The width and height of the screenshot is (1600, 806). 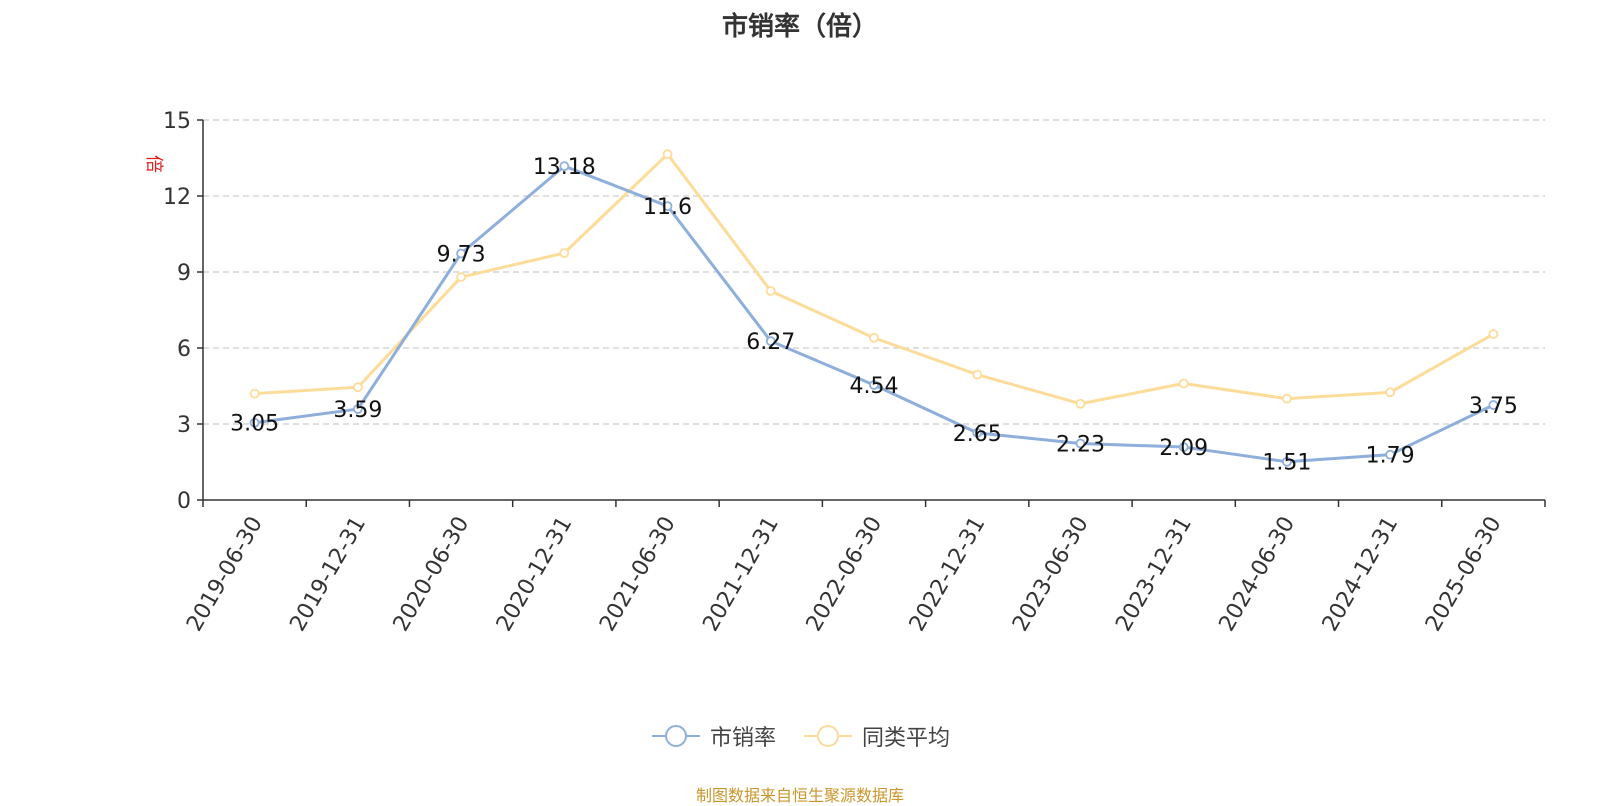 What do you see at coordinates (845, 574) in the screenshot?
I see `x-tick-label-6: 2022-06-30` at bounding box center [845, 574].